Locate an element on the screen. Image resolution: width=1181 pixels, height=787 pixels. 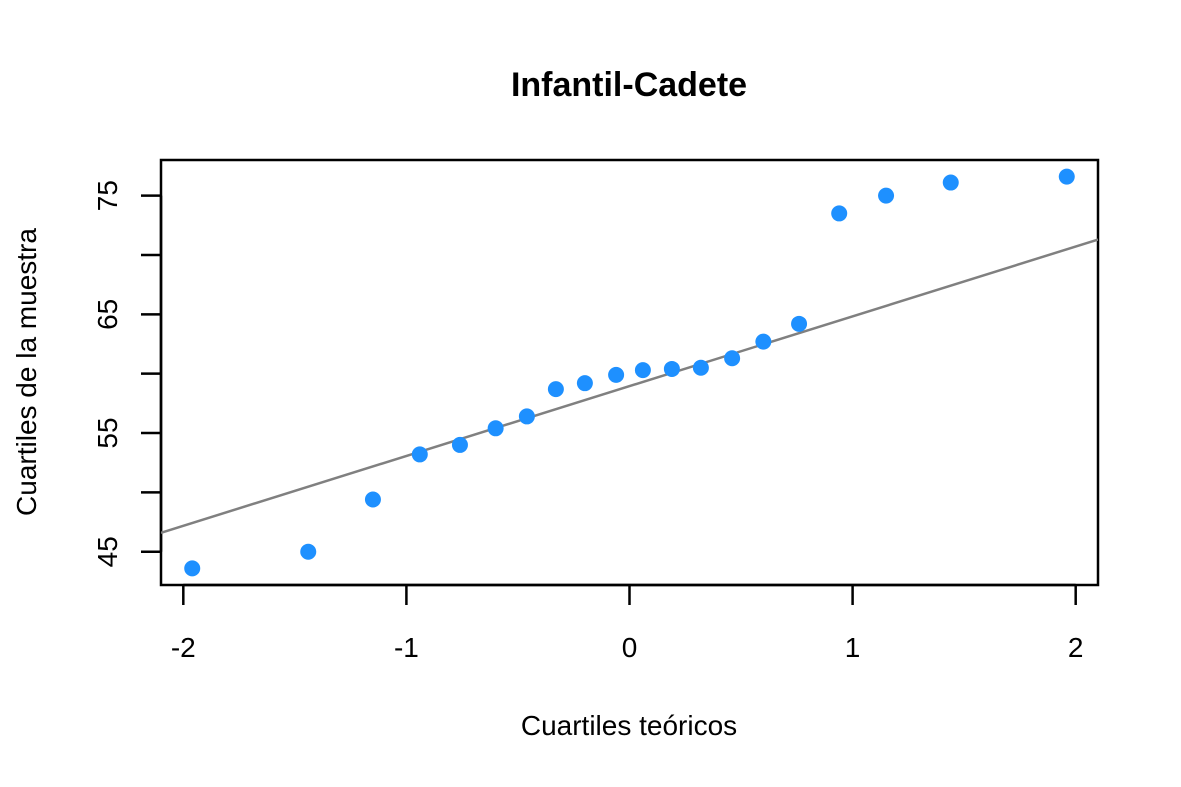
x-tick-label: -2 is located at coordinates (183, 647).